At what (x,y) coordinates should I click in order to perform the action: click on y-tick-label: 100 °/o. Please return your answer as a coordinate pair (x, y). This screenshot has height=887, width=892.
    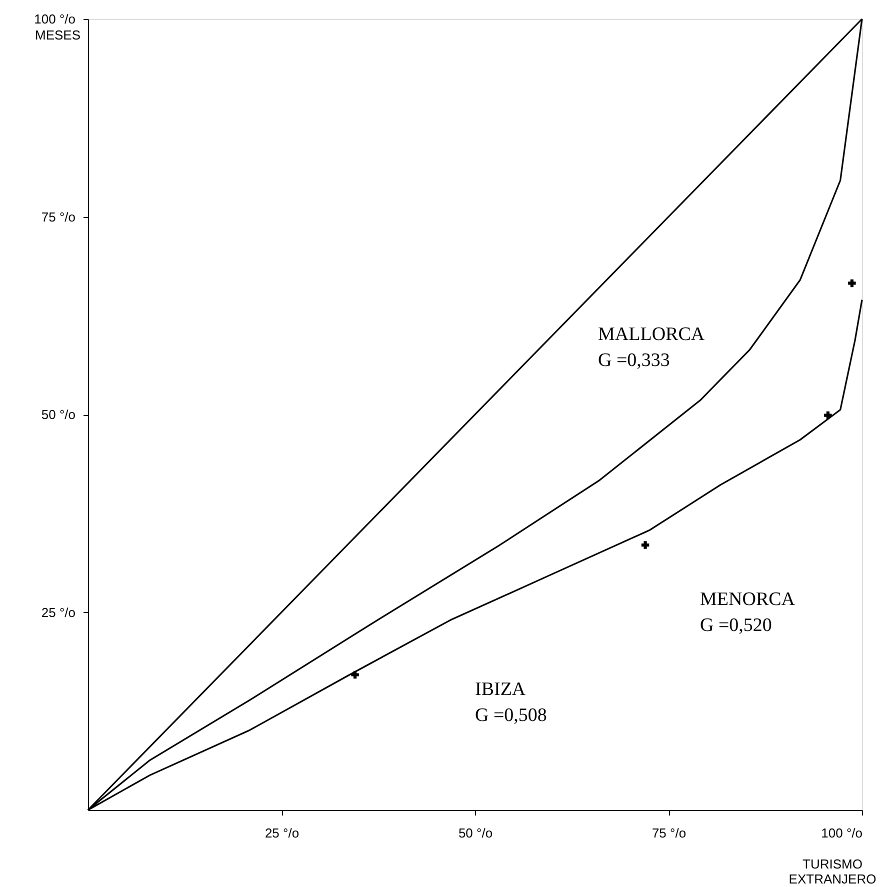
    Looking at the image, I should click on (55, 19).